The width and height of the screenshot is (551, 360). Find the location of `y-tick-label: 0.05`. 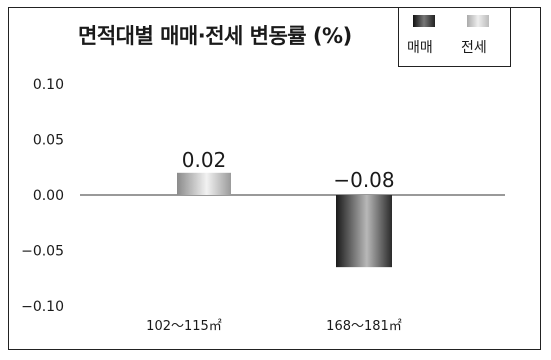

y-tick-label: 0.05 is located at coordinates (48, 141).